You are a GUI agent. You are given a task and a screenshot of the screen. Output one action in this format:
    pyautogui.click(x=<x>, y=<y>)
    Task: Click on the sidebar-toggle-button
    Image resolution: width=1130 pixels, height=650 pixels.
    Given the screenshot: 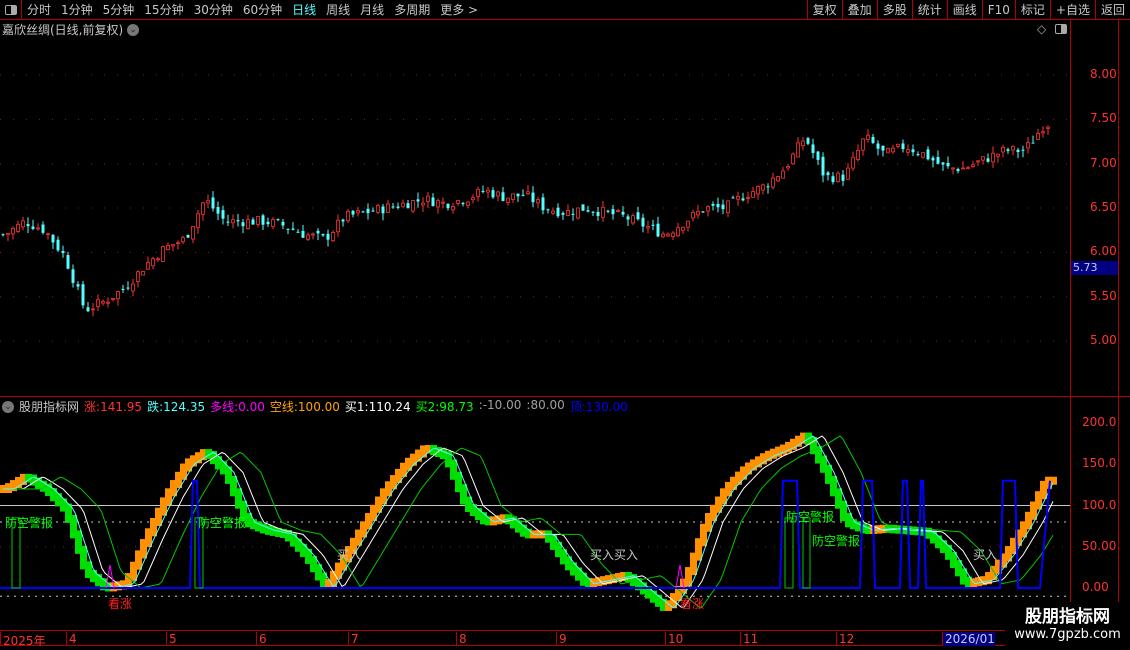 What is the action you would take?
    pyautogui.click(x=11, y=10)
    